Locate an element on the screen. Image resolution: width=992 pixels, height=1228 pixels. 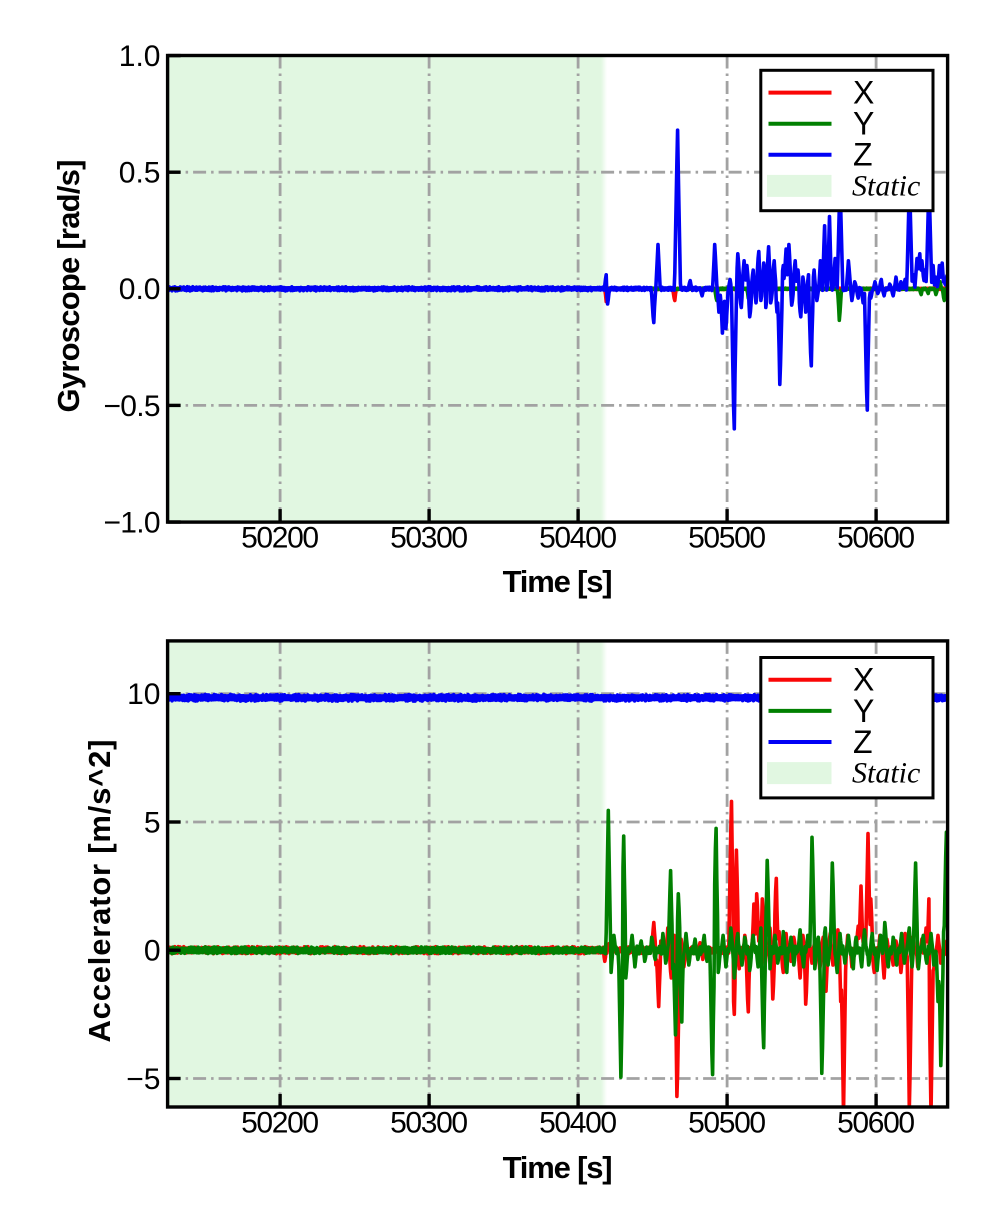
svg-text: −0.5 is located at coordinates (132, 406).